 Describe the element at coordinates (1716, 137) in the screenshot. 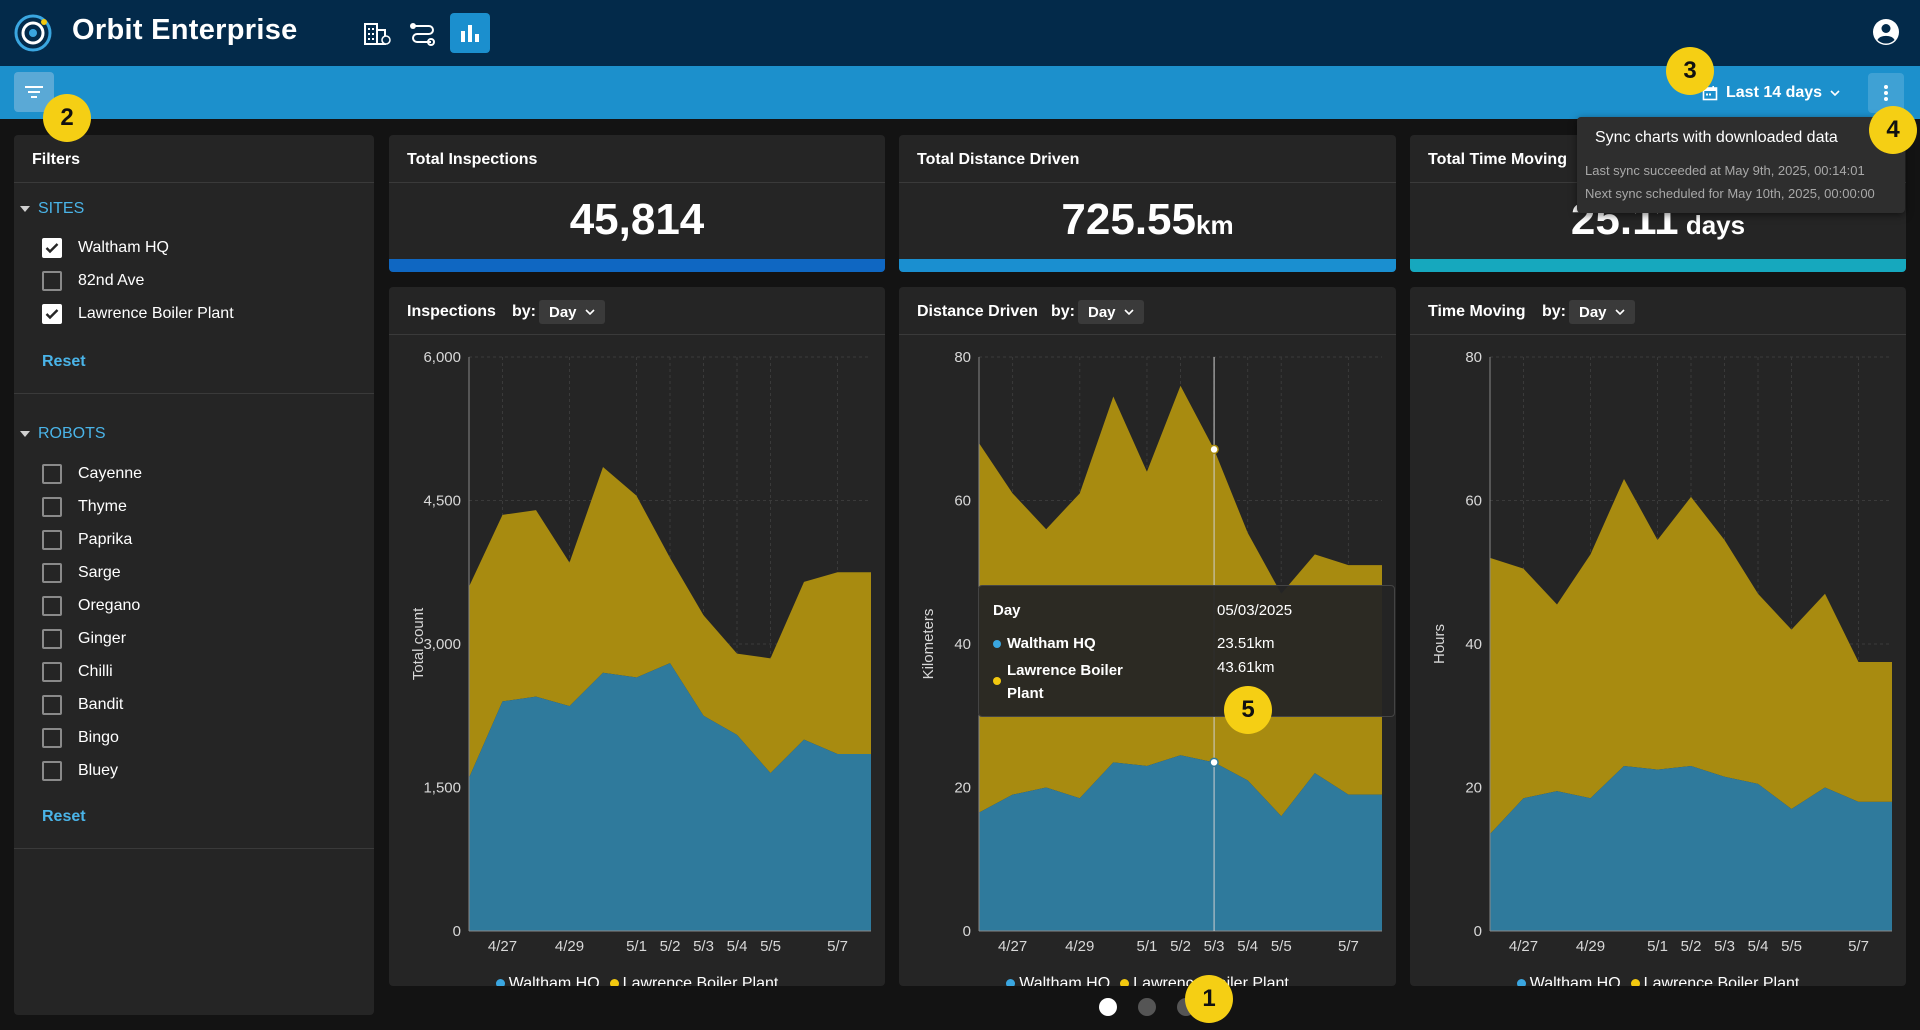

I see `sync-title: Sync charts with downloaded data` at that location.